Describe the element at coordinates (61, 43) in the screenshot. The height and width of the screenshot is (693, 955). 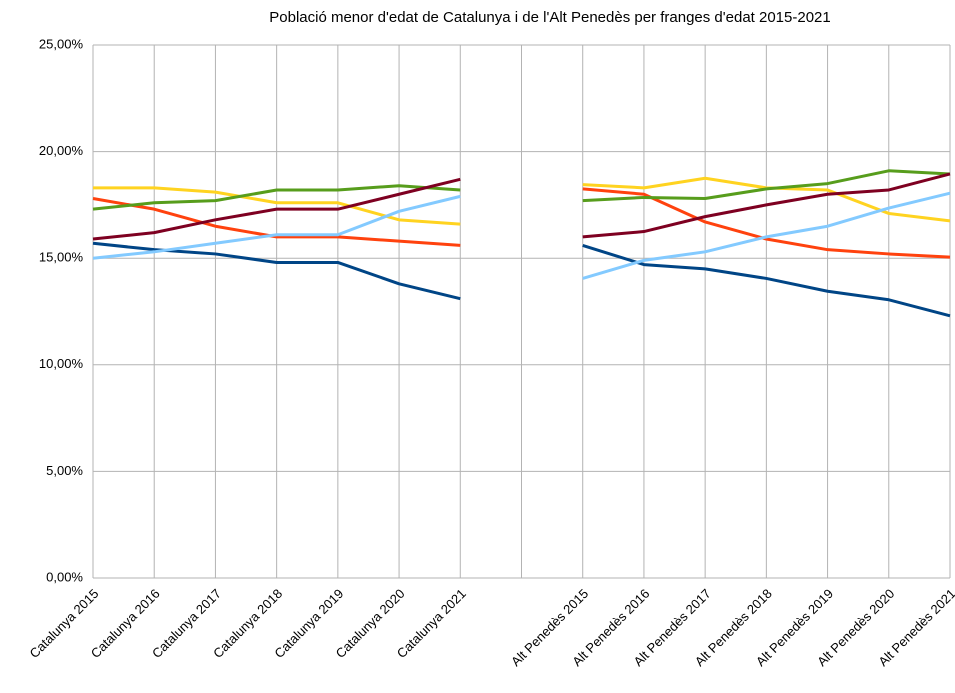
I see `y-tick-label: 25,00%` at that location.